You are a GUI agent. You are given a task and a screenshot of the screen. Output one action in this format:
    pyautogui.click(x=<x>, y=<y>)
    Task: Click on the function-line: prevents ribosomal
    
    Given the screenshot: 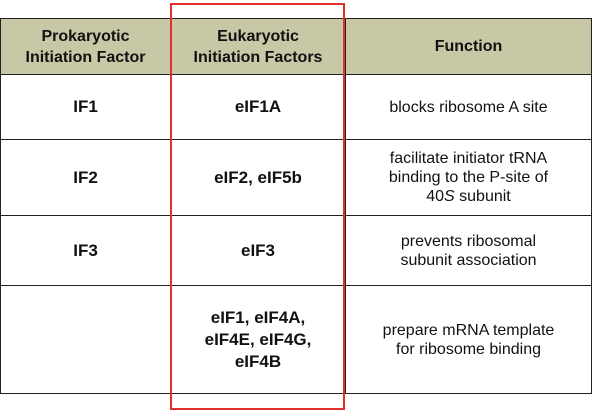 What is the action you would take?
    pyautogui.click(x=468, y=241)
    